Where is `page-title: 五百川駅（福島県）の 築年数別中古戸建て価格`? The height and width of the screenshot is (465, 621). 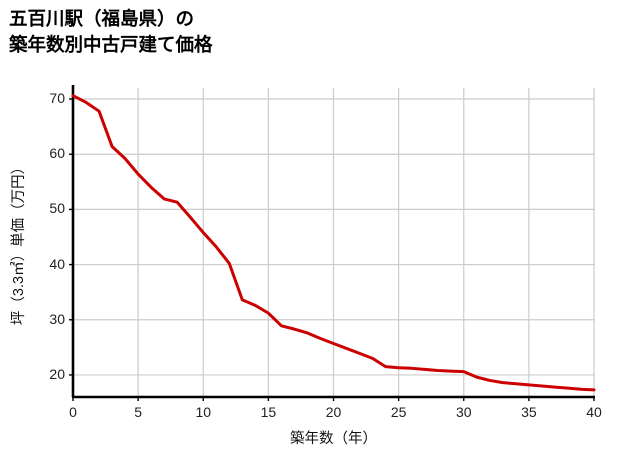 page-title: 五百川駅（福島県）の 築年数別中古戸建て価格 is located at coordinates (111, 32).